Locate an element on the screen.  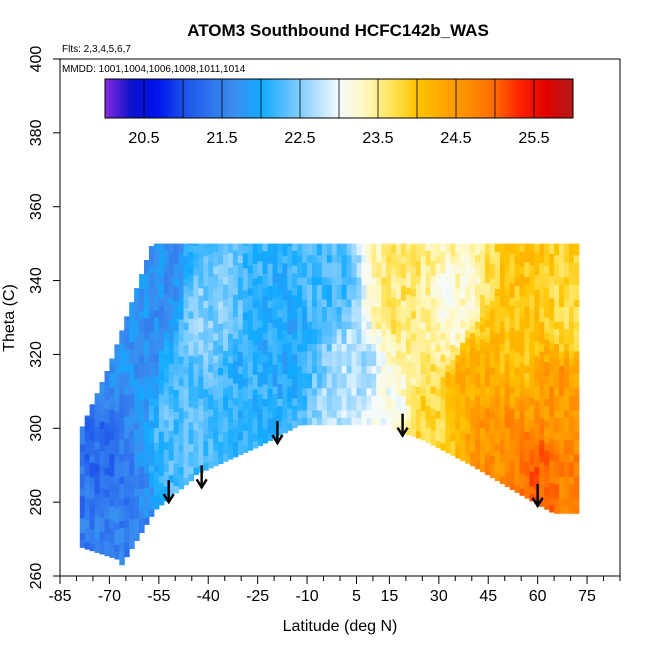
x-tick-label: -55 is located at coordinates (158, 596).